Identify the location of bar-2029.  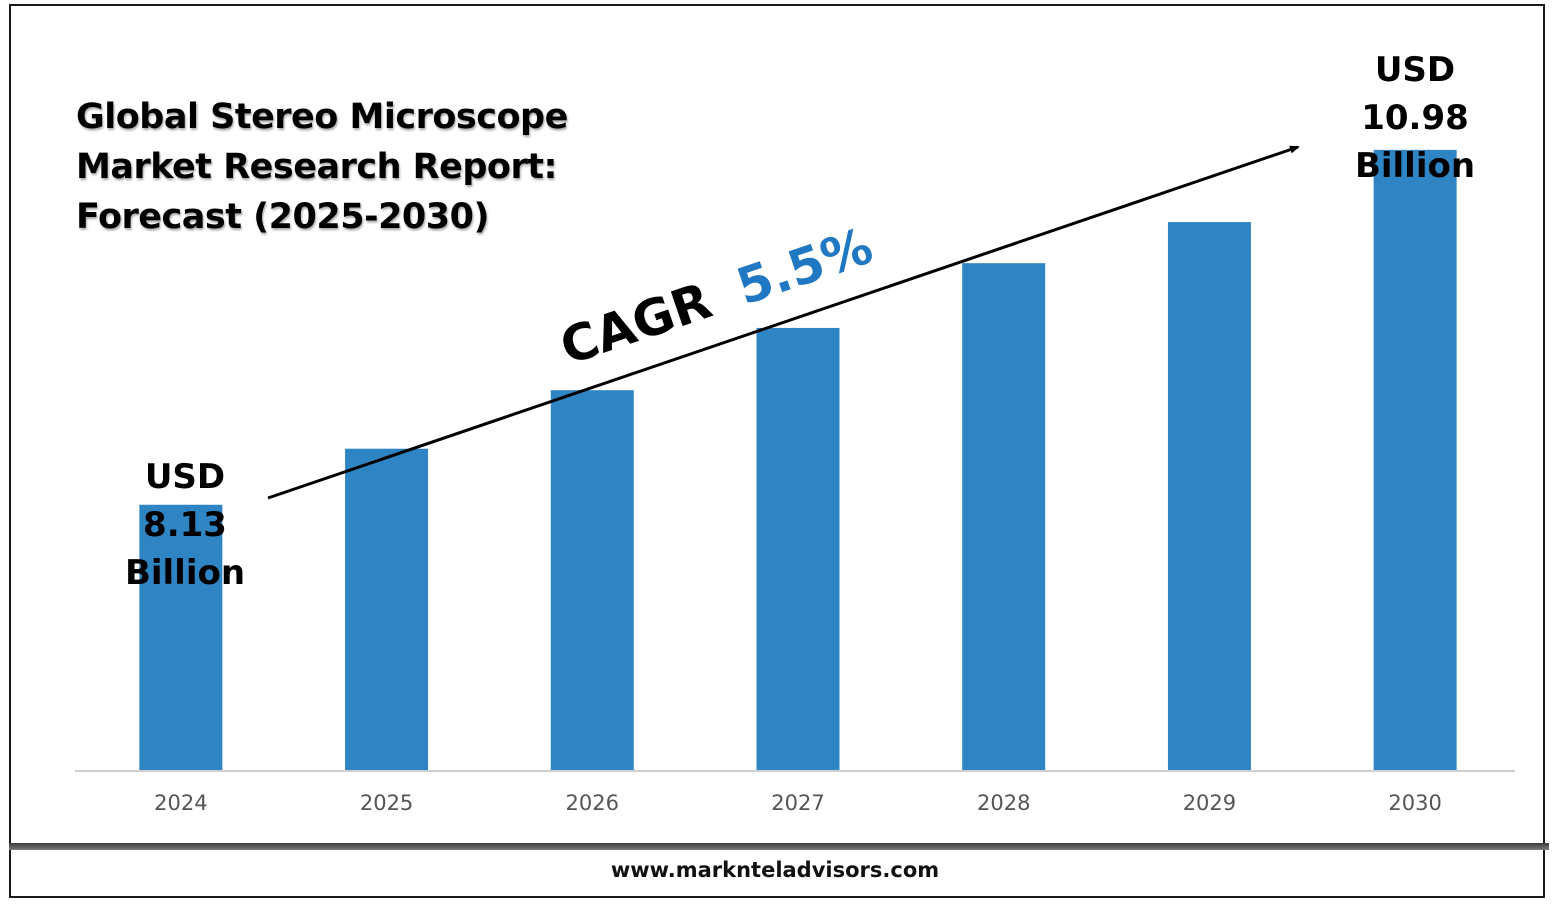
(1209, 496).